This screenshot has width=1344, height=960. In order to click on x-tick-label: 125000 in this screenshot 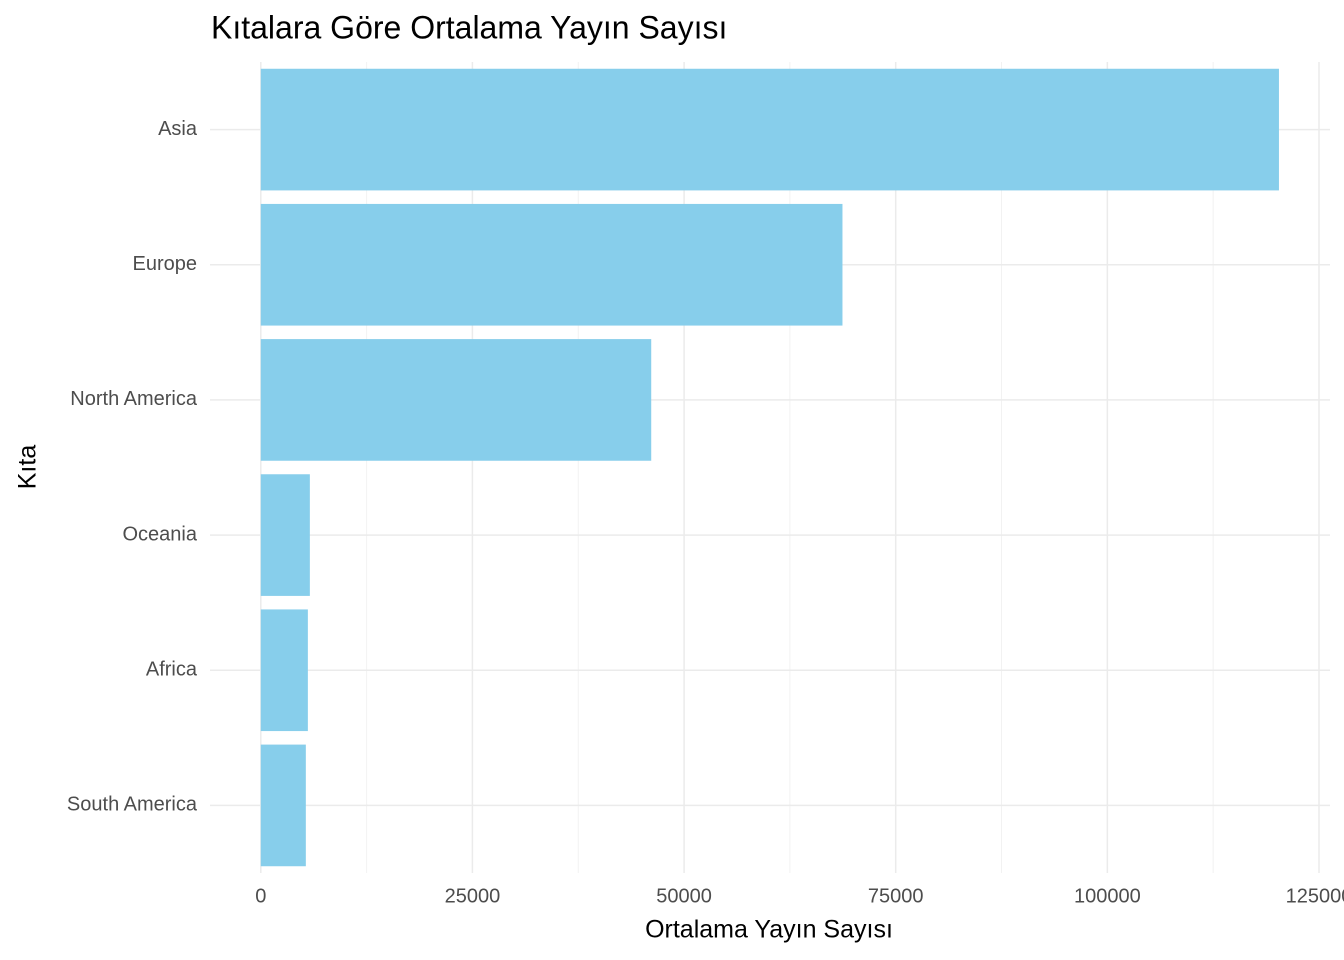, I will do `click(1315, 896)`.